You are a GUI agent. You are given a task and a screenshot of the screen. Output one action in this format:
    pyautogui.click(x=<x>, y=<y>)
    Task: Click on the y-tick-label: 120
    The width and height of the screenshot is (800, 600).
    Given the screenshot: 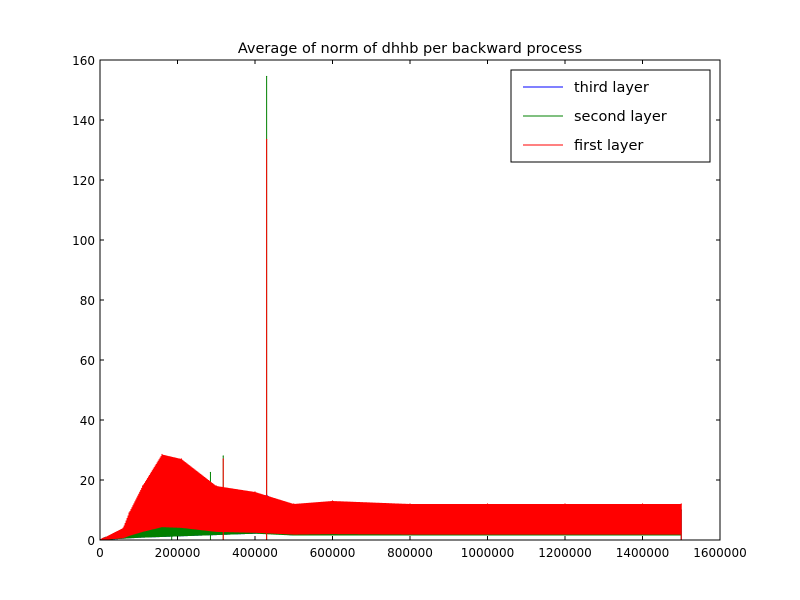 What is the action you would take?
    pyautogui.click(x=83, y=181)
    